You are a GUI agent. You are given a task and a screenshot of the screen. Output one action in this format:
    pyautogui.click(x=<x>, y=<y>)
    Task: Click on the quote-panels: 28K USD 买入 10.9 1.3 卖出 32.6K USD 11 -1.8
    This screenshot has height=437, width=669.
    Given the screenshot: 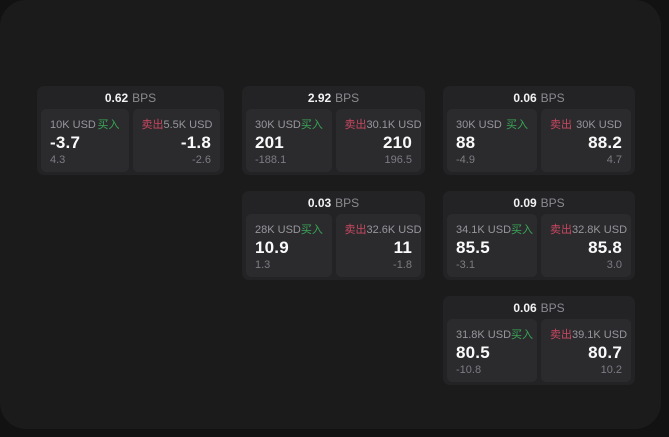 What is the action you would take?
    pyautogui.click(x=333, y=245)
    